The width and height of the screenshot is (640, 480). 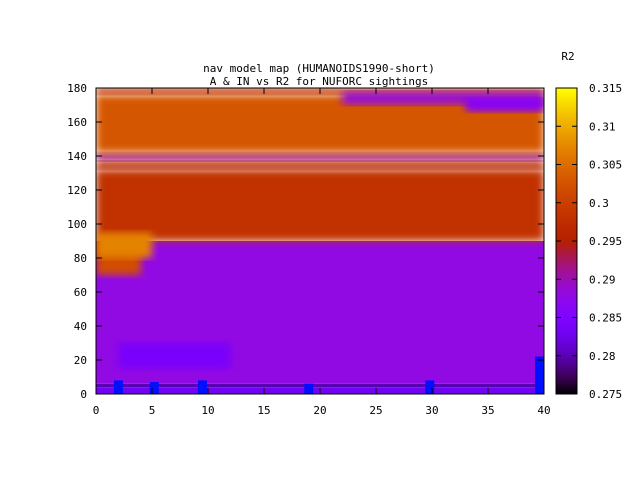 I want to click on y-tick-label: 60, so click(x=80, y=292).